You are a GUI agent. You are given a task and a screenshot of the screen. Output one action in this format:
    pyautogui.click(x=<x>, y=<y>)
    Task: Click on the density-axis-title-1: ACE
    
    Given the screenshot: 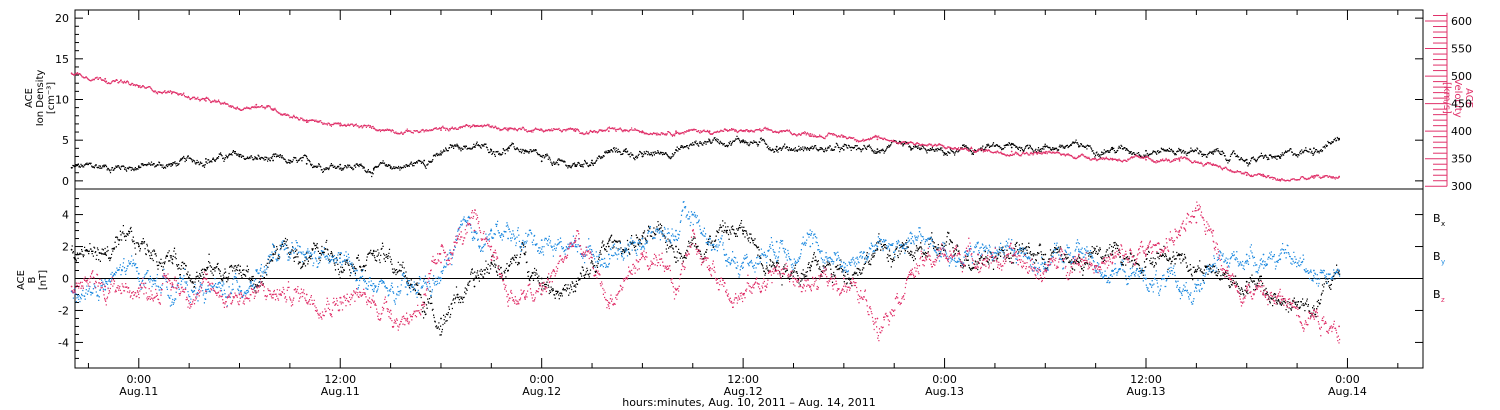 What is the action you would take?
    pyautogui.click(x=29, y=98)
    